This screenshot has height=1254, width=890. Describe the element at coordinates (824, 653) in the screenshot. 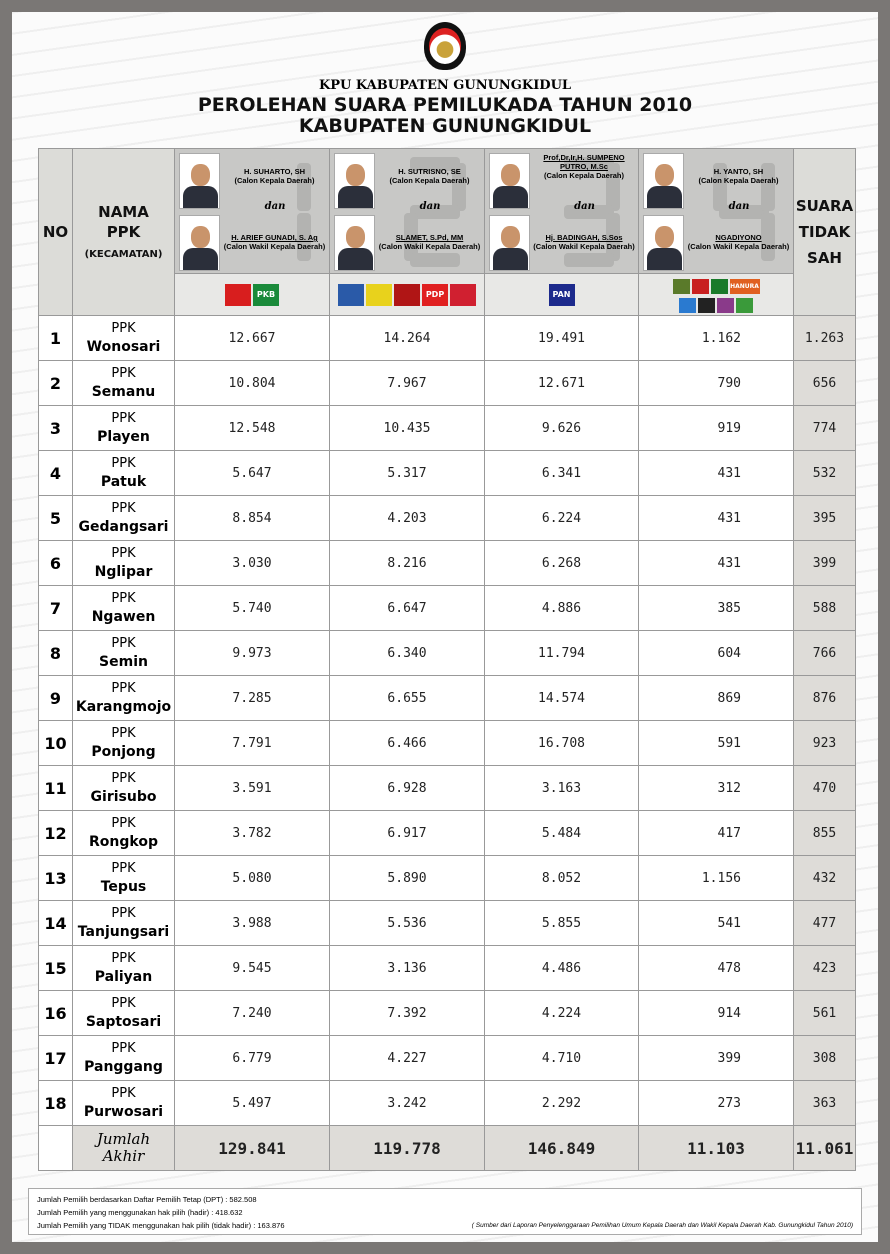

I see `invalid-cell: 766` at that location.